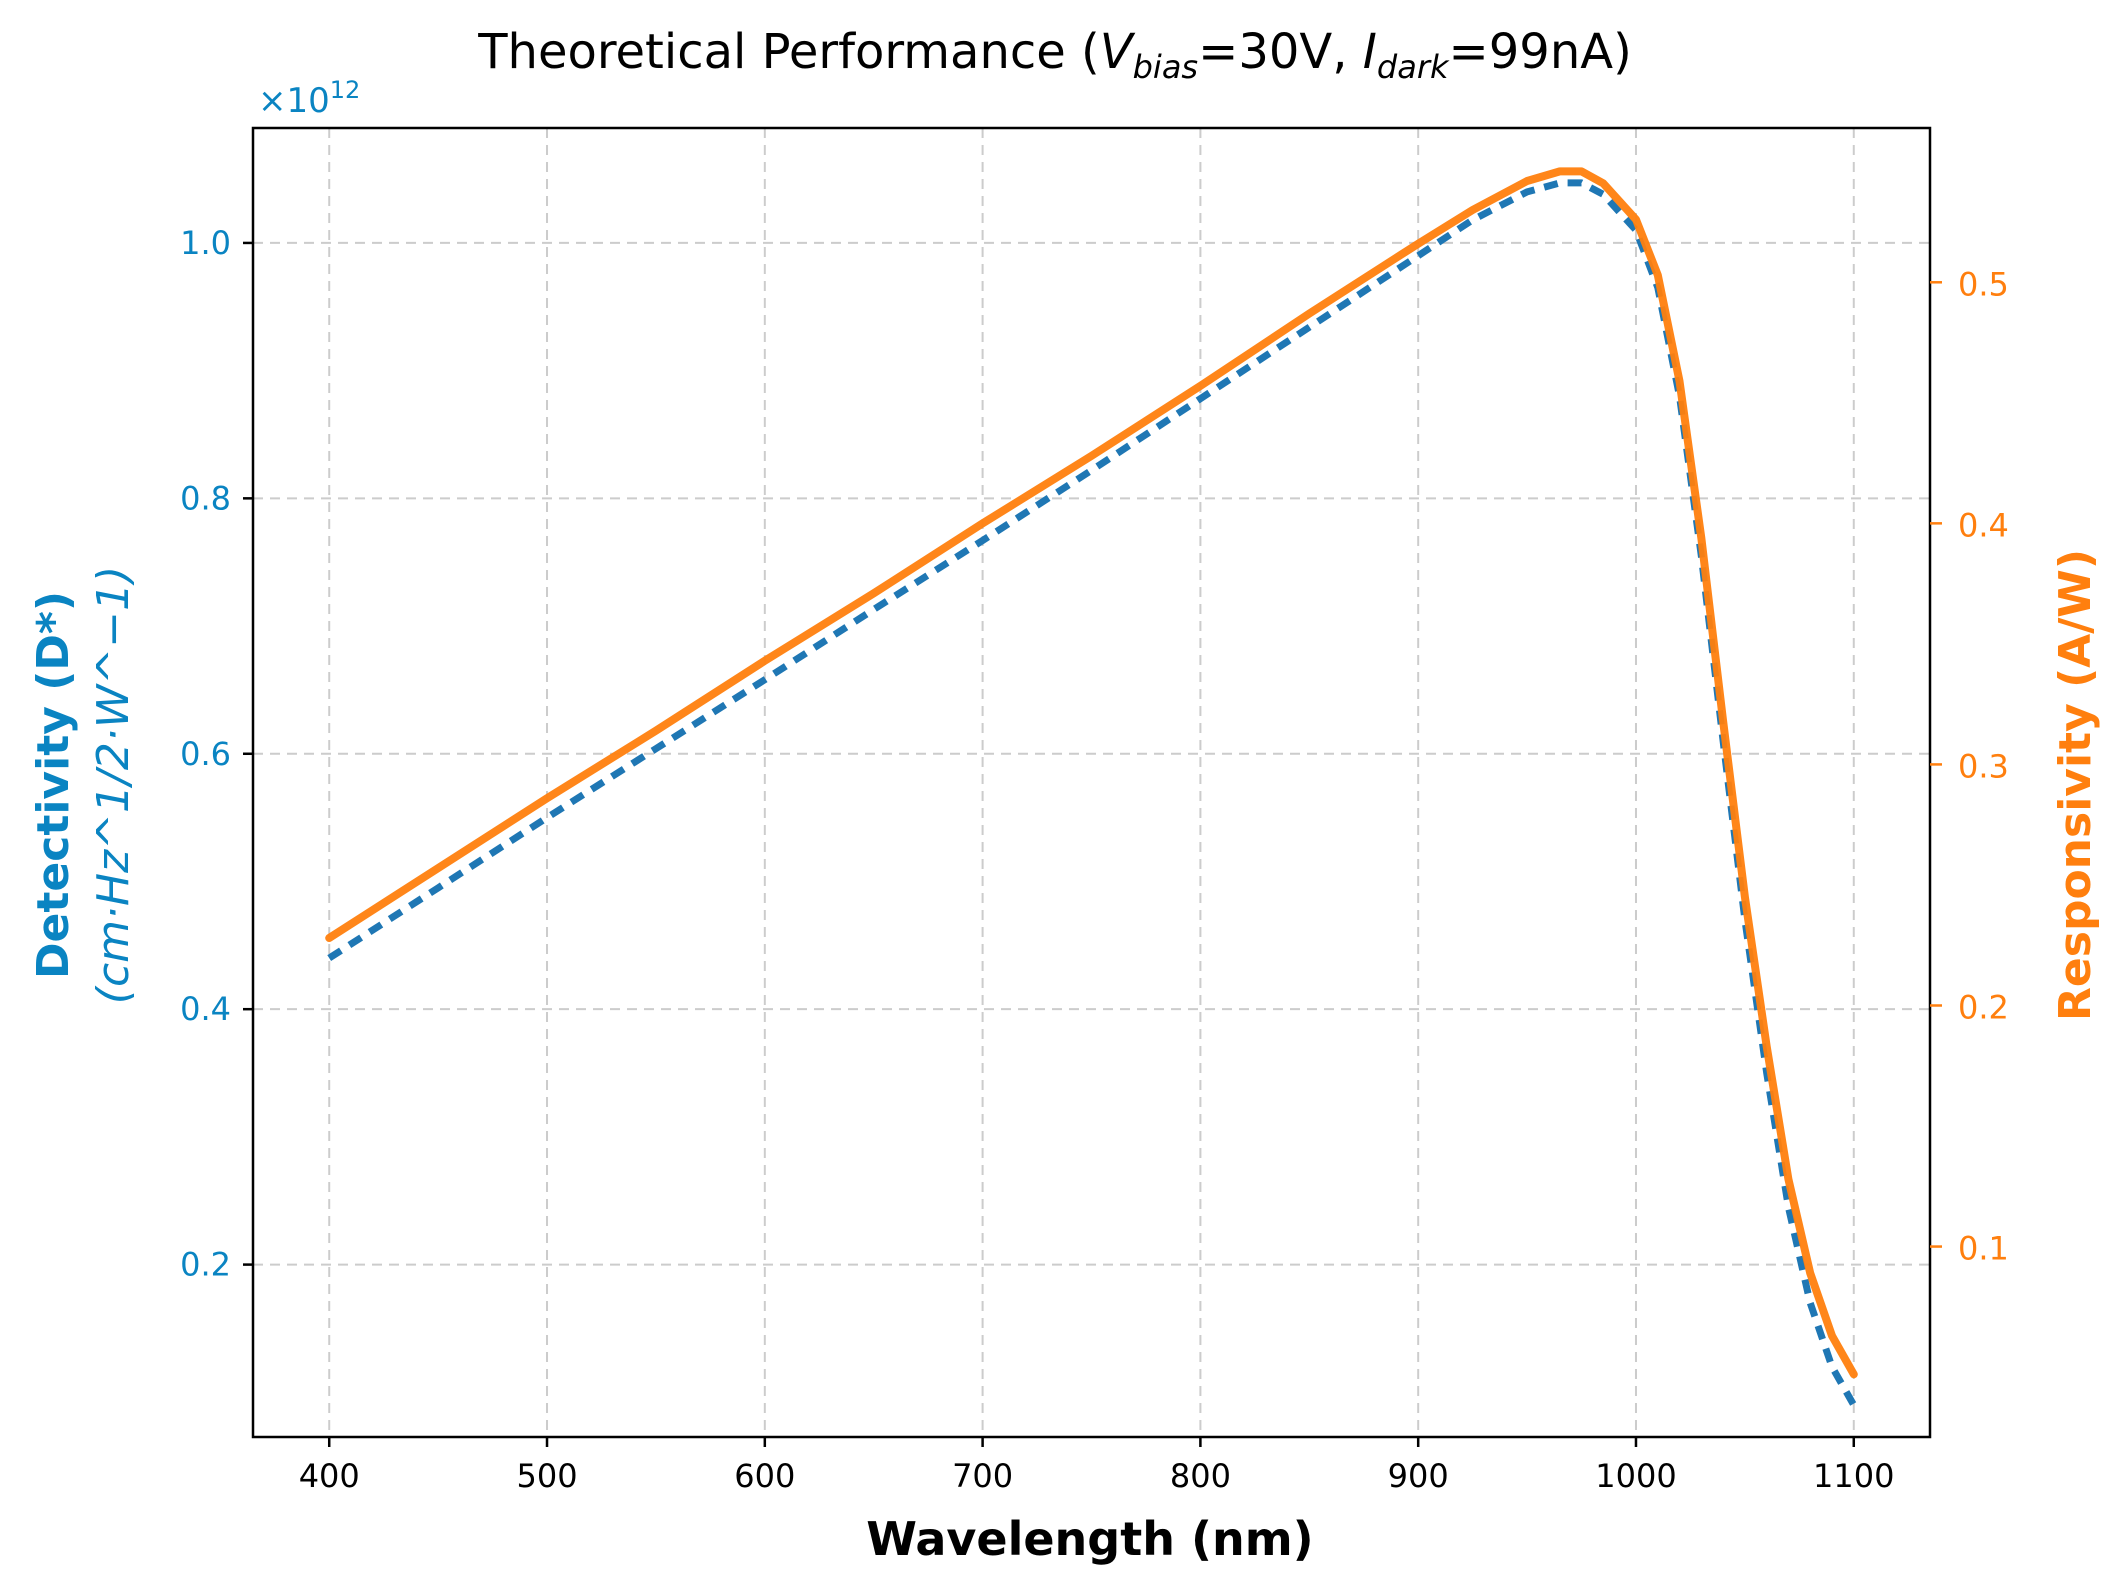  I want to click on x-tick-label: 500, so click(546, 1476).